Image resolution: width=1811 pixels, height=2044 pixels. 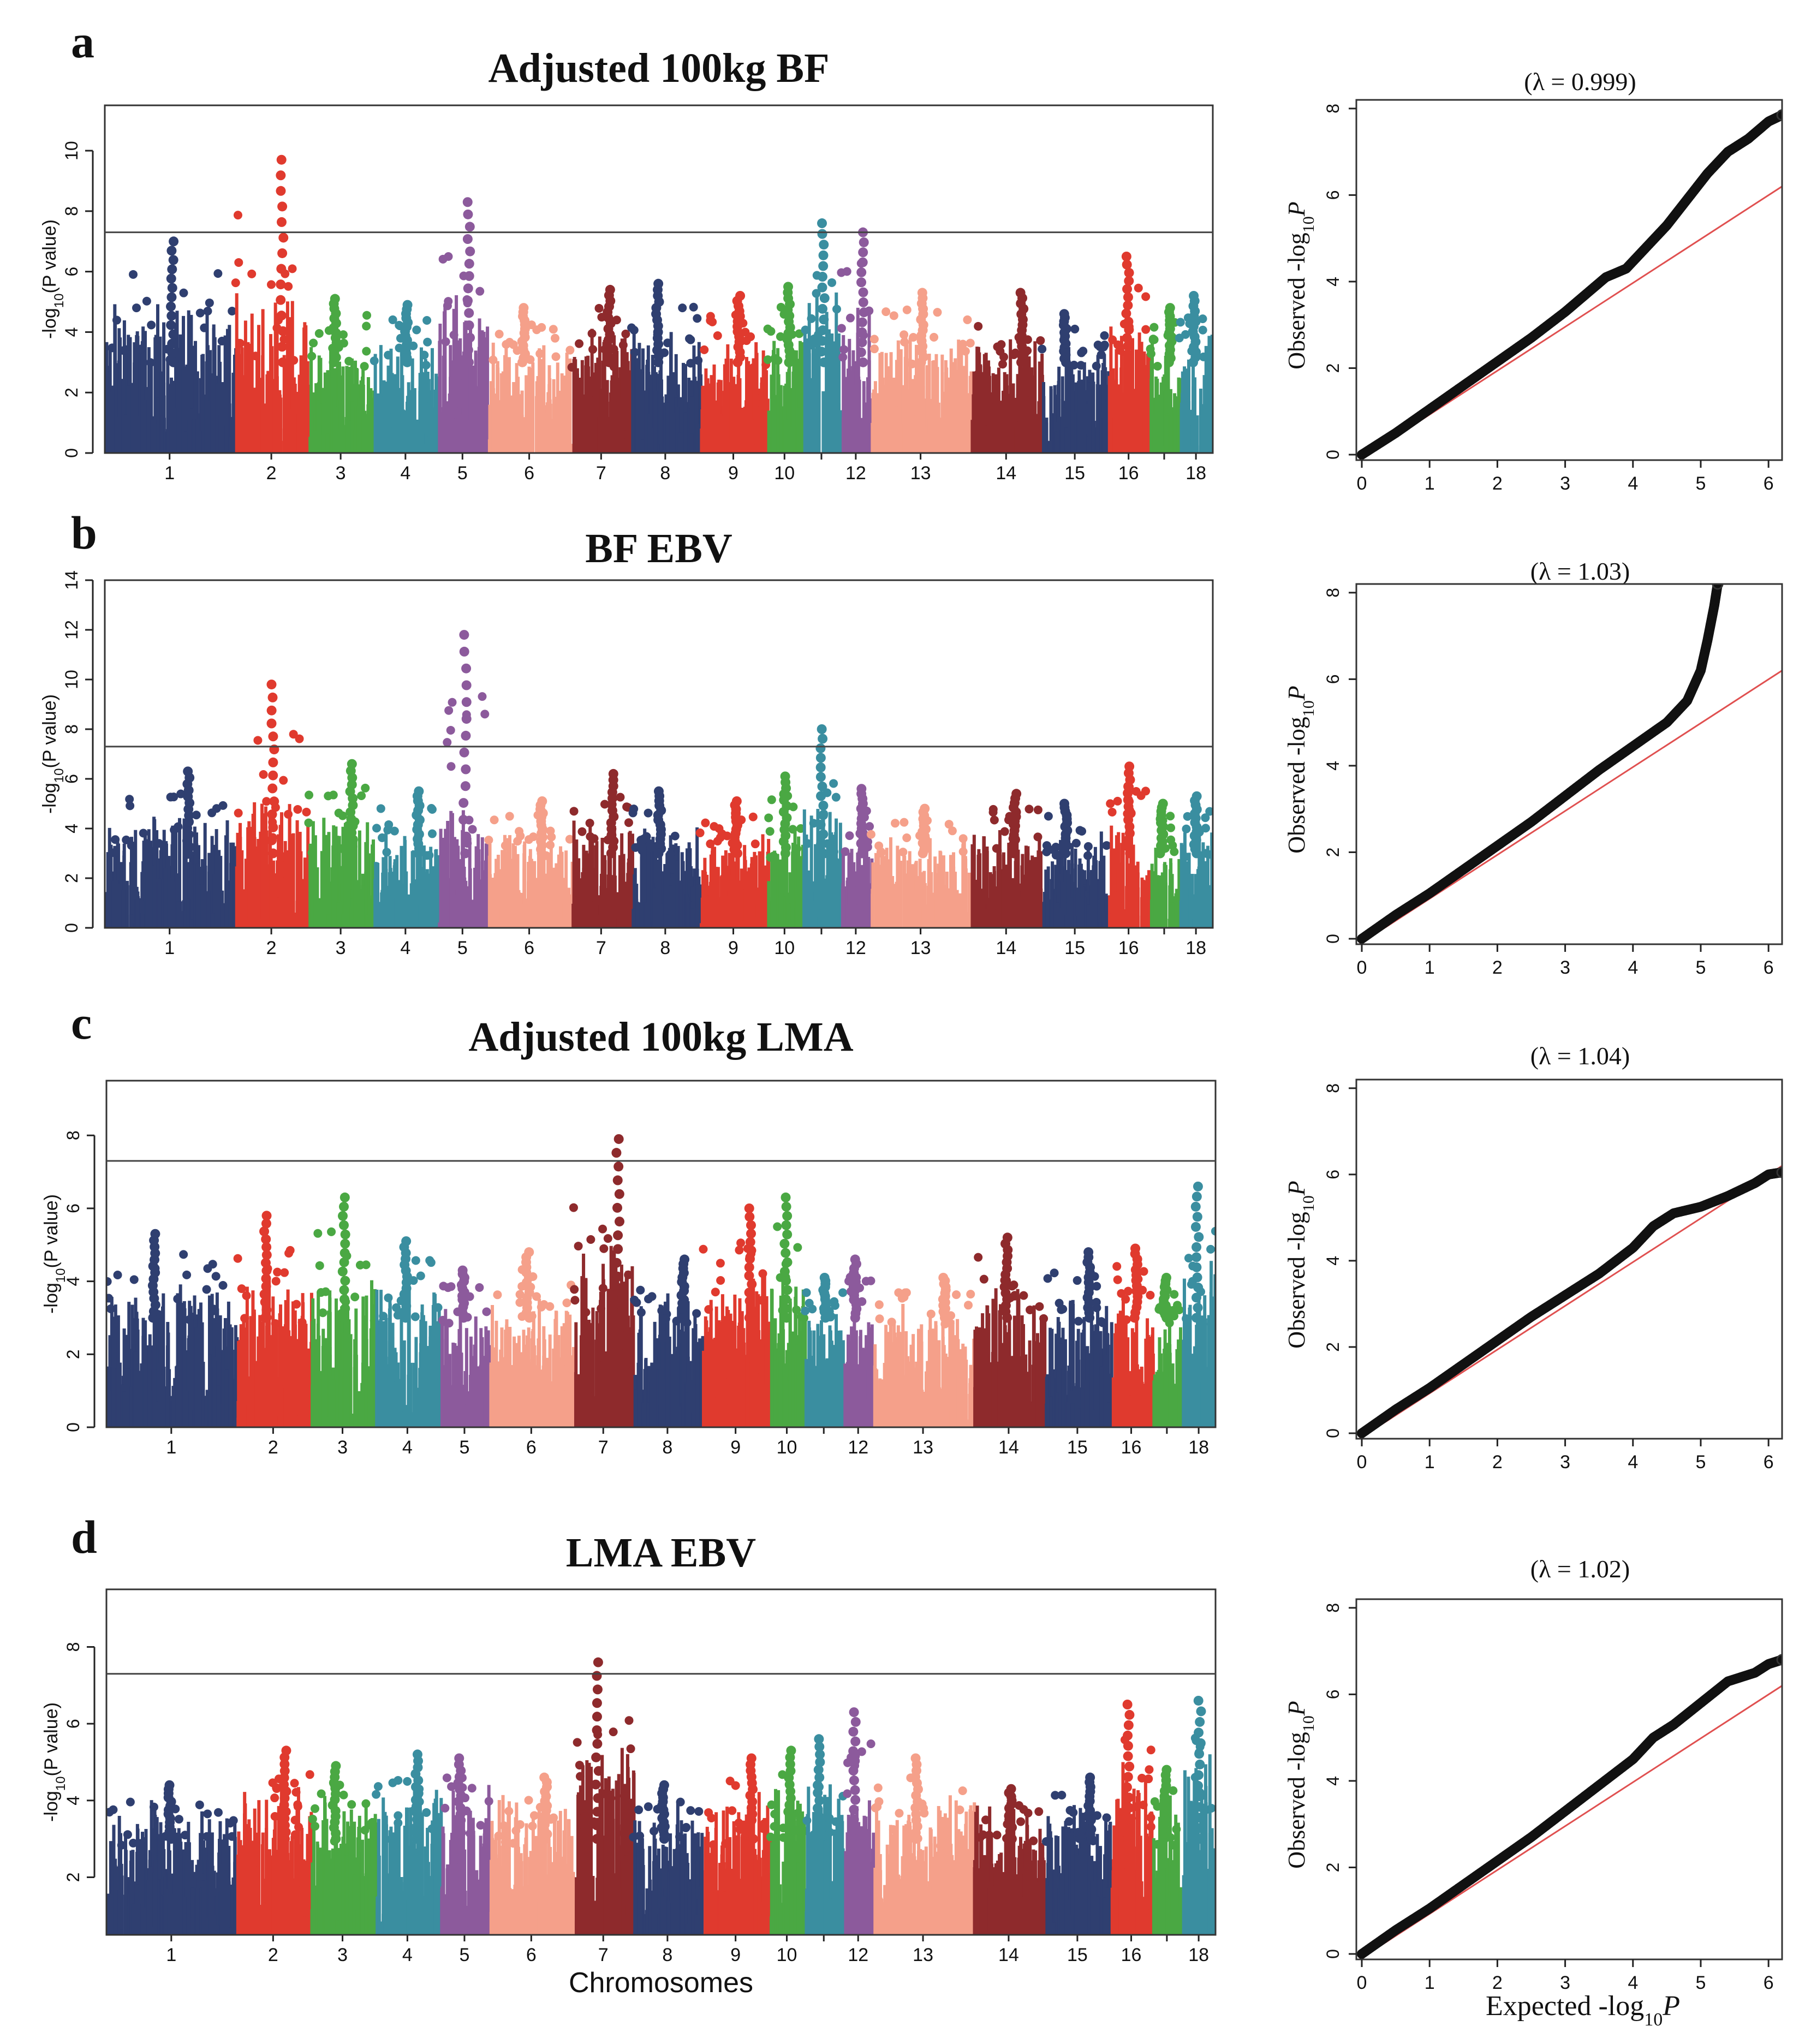 What do you see at coordinates (1333, 195) in the screenshot?
I see `qq-y-tick-label: 6` at bounding box center [1333, 195].